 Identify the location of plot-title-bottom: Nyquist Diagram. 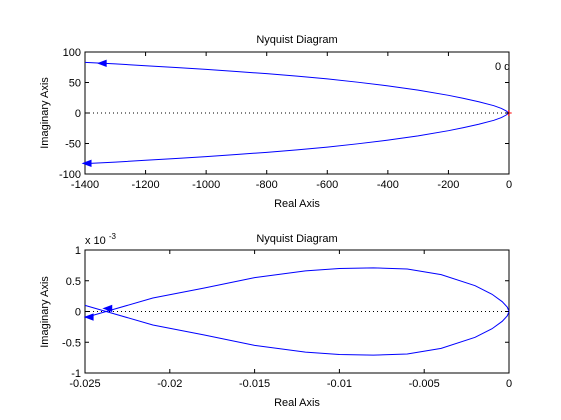
(296, 239).